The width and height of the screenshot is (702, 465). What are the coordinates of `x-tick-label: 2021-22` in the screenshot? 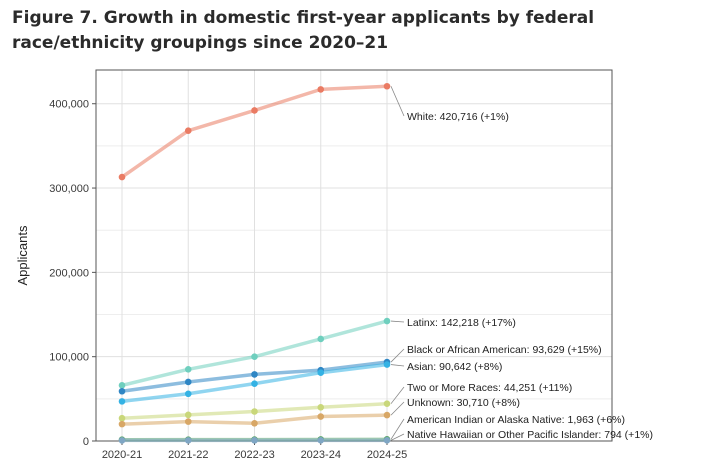 It's located at (188, 455).